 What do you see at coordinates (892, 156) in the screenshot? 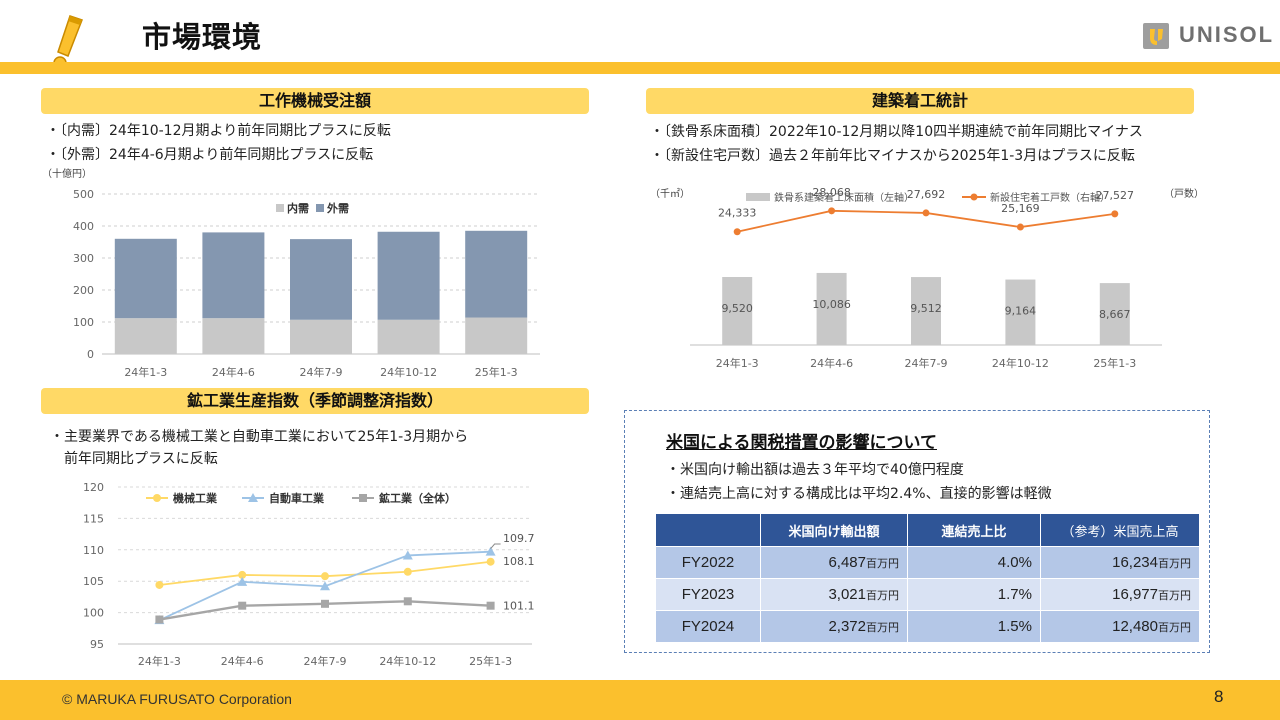
I see `construction-bullet-2: ・〔新設住宅戸数〕過去２年前年比マイナスから2025年1-3月はプラスに反転` at bounding box center [892, 156].